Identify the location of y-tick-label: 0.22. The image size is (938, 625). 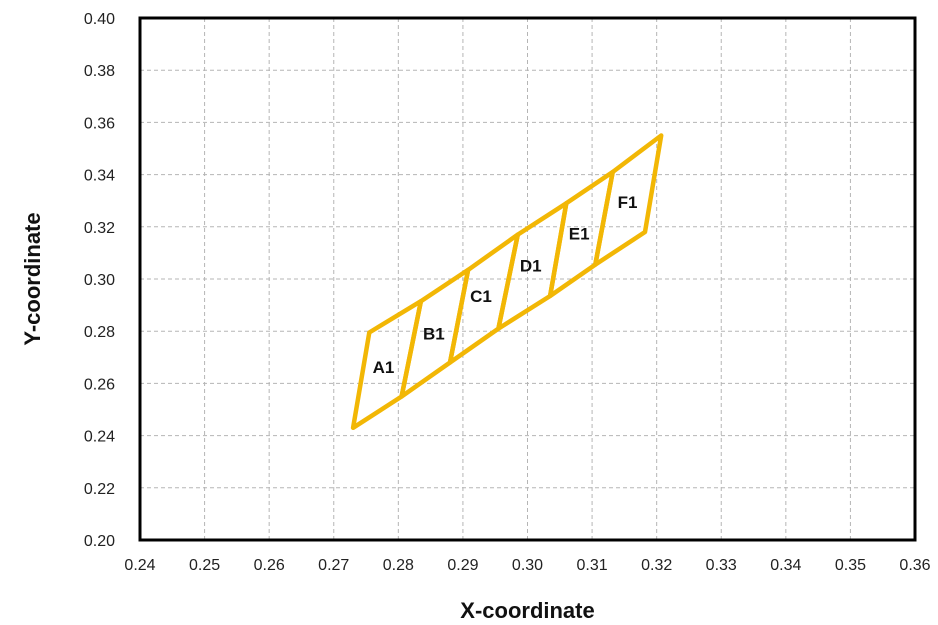
(99, 489).